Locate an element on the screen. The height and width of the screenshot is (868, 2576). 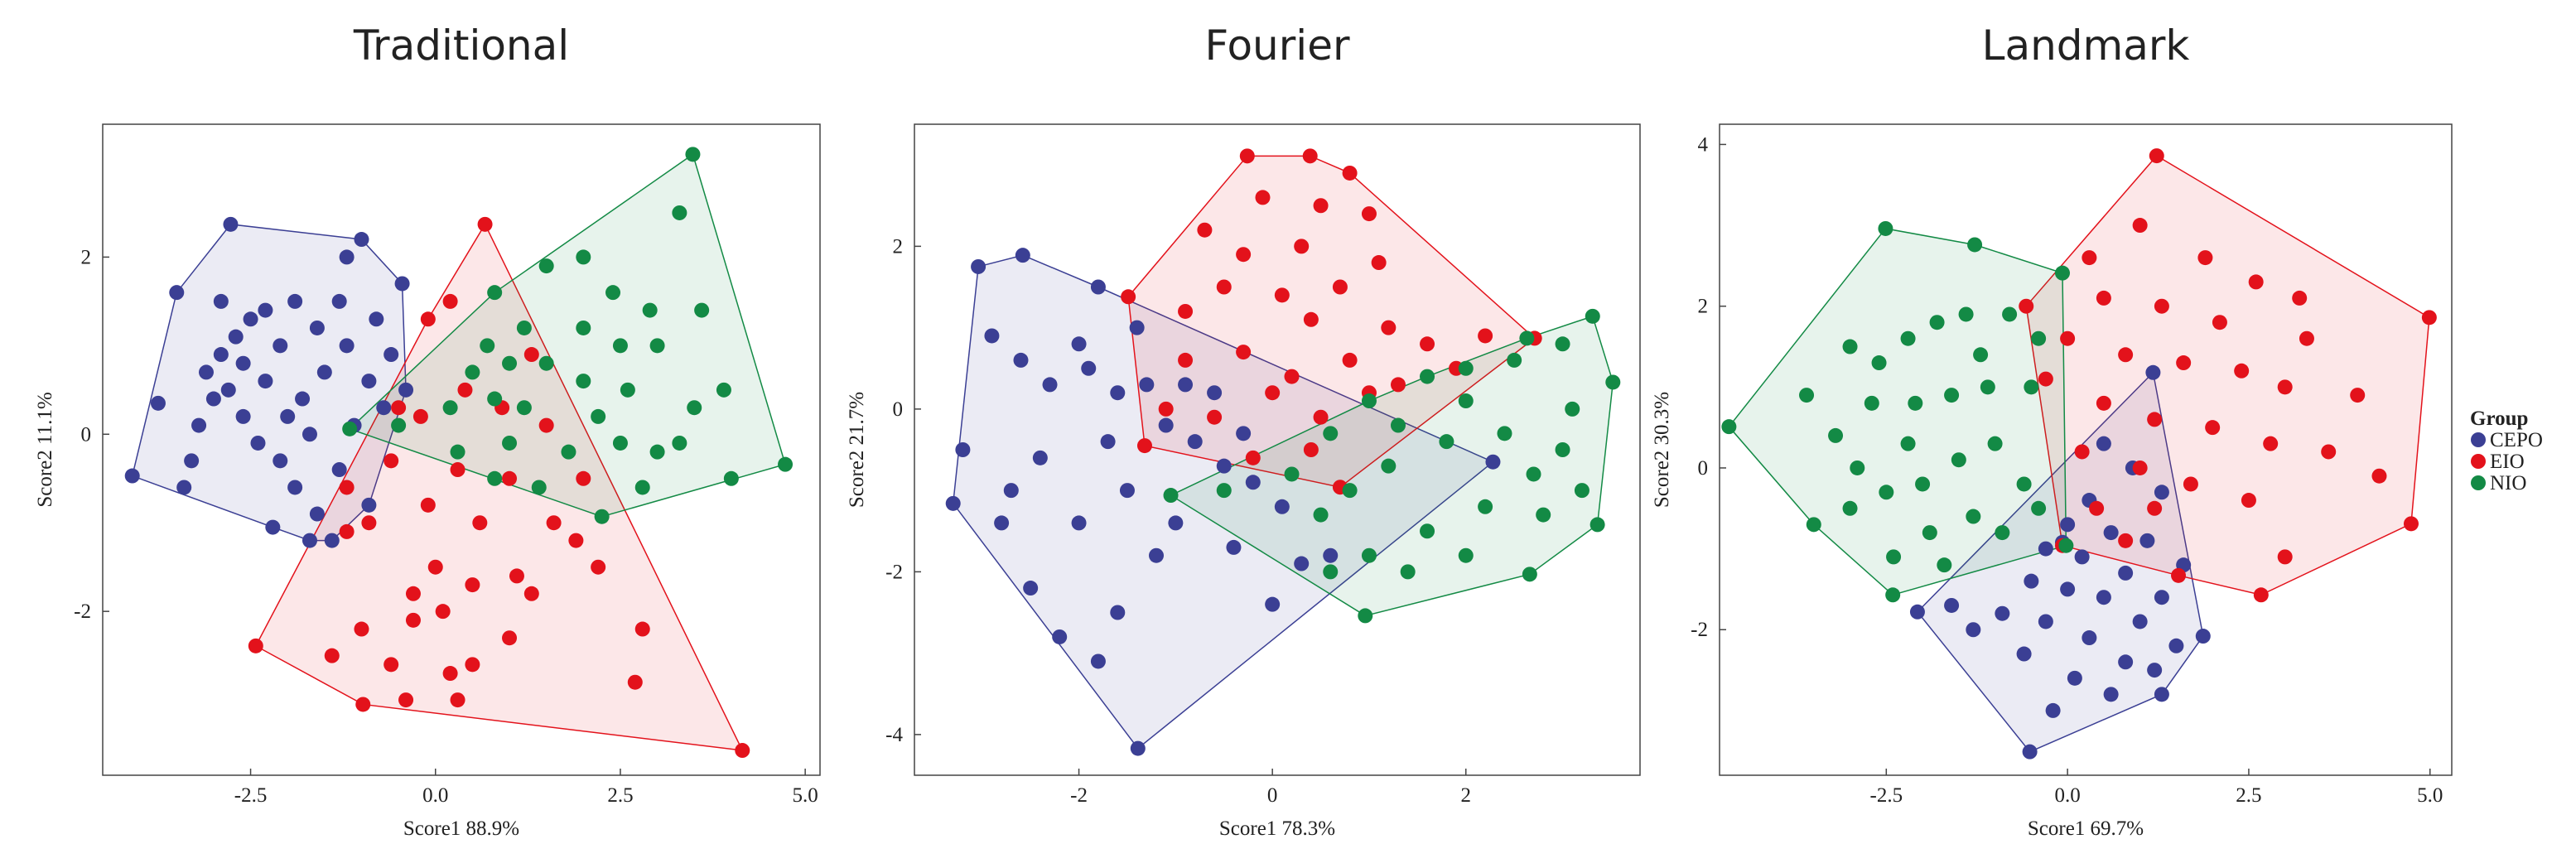
x-axis-label: Score1 88.9% is located at coordinates (461, 828).